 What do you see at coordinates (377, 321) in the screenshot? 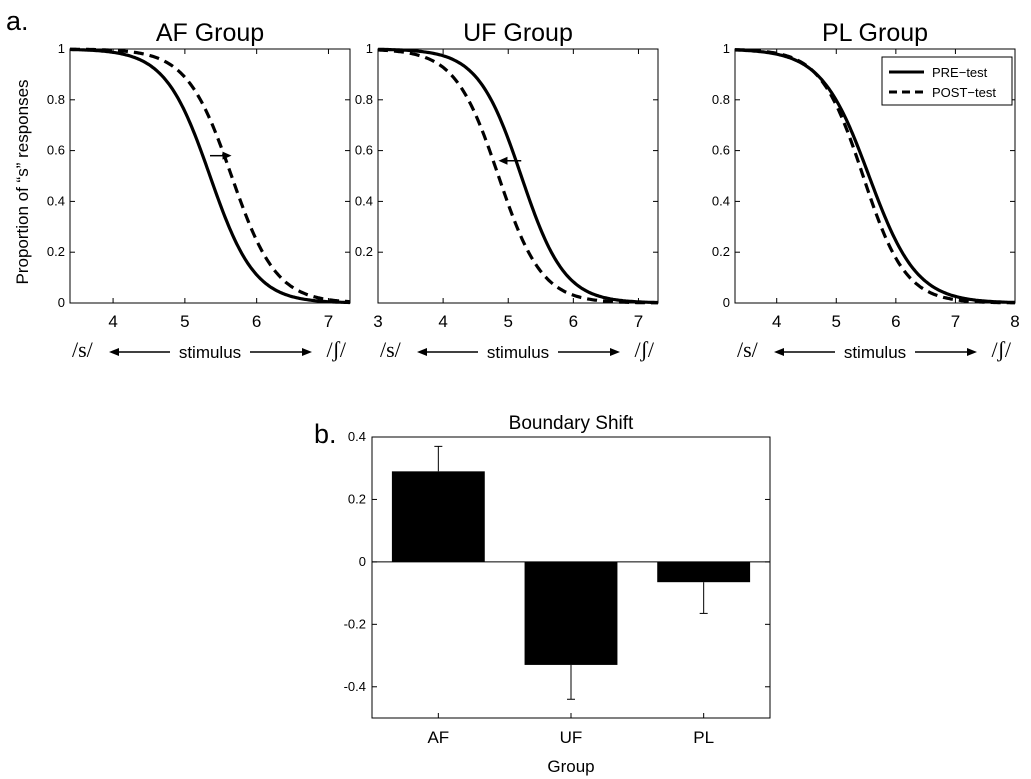
I see `x-tick-label: 3` at bounding box center [377, 321].